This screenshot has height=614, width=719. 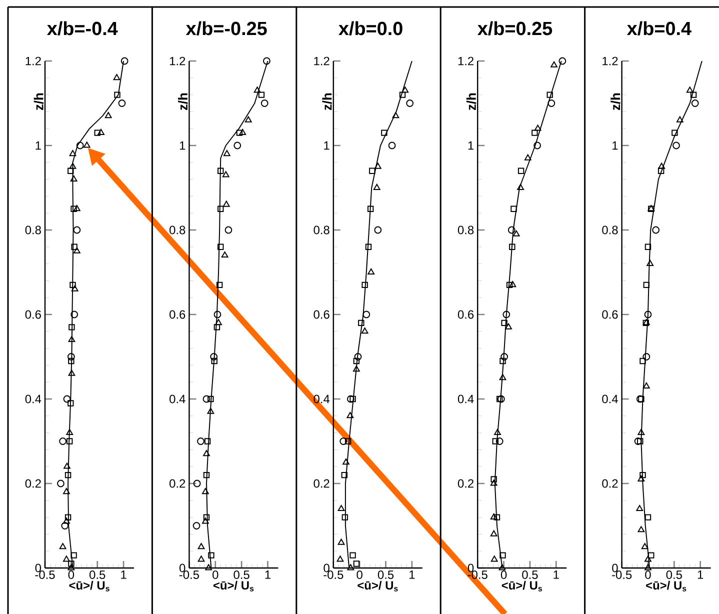 I want to click on x-tick-label: 0.5, so click(x=386, y=574).